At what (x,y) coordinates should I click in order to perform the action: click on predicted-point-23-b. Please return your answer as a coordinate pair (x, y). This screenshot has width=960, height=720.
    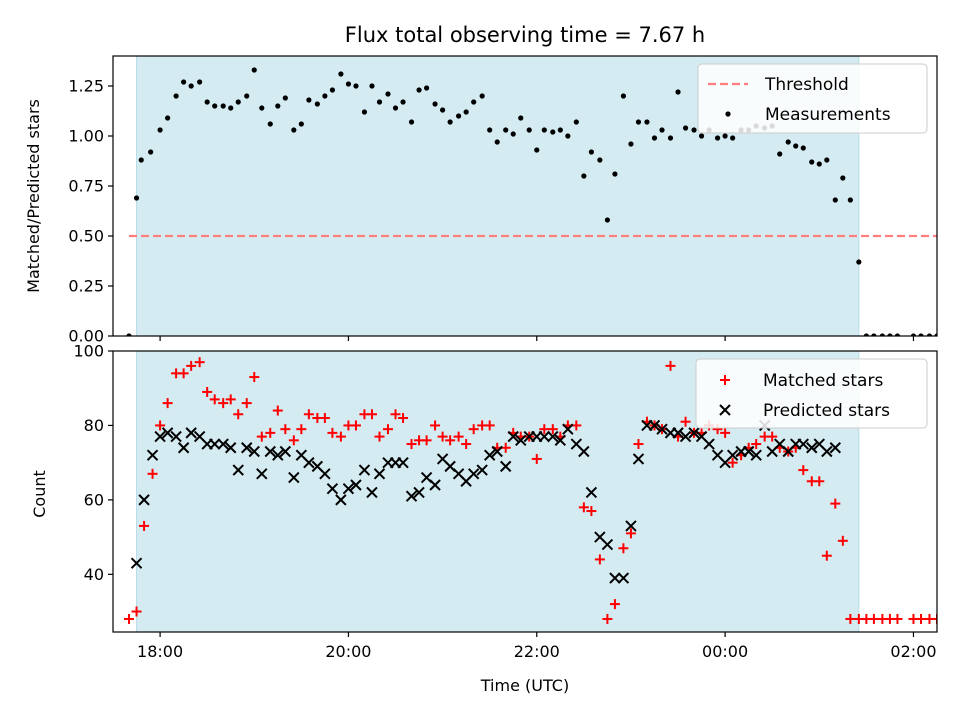
    Looking at the image, I should click on (317, 466).